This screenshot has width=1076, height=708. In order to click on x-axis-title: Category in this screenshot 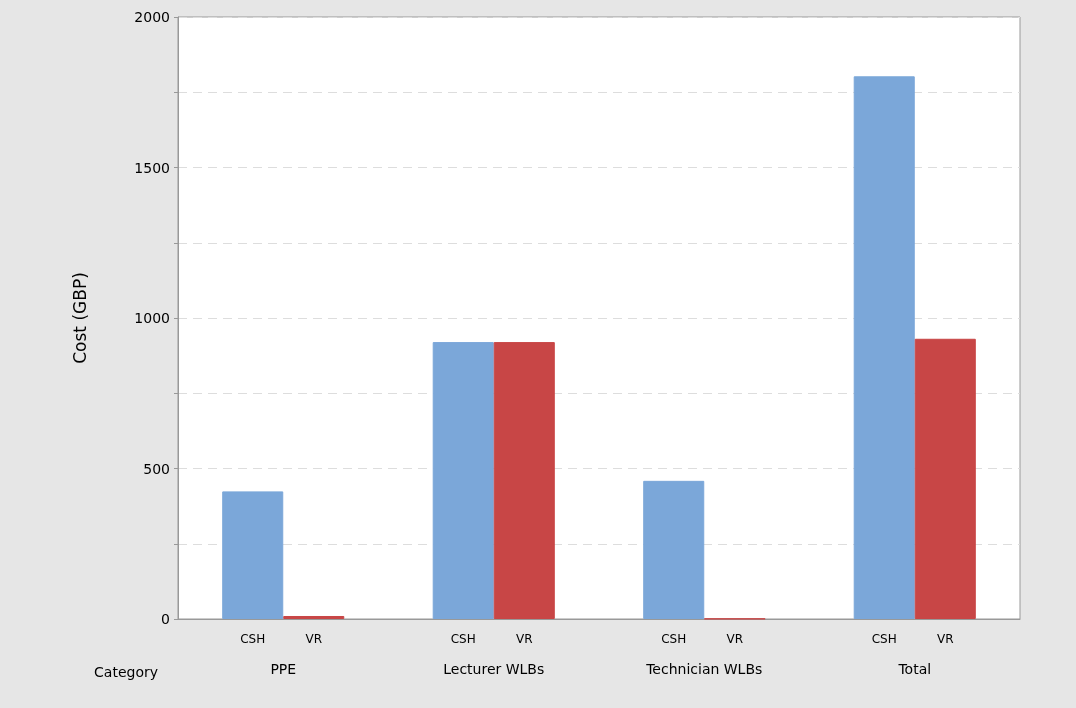, I will do `click(126, 672)`.